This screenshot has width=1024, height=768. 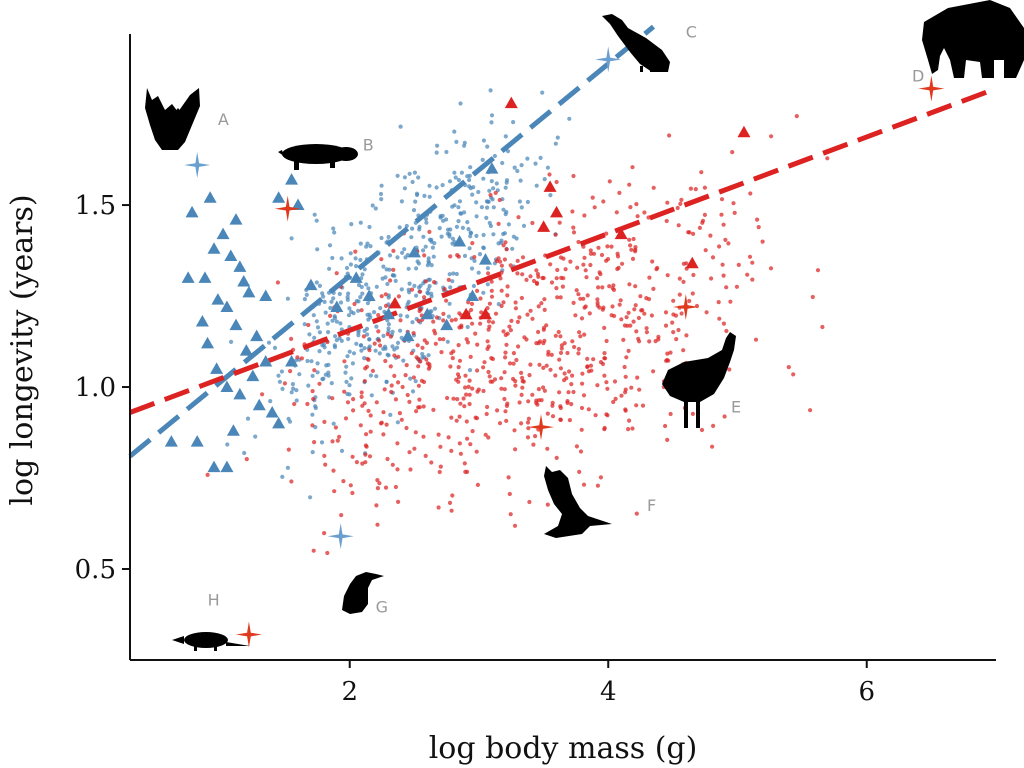 What do you see at coordinates (363, 593) in the screenshot?
I see `penguin-icon` at bounding box center [363, 593].